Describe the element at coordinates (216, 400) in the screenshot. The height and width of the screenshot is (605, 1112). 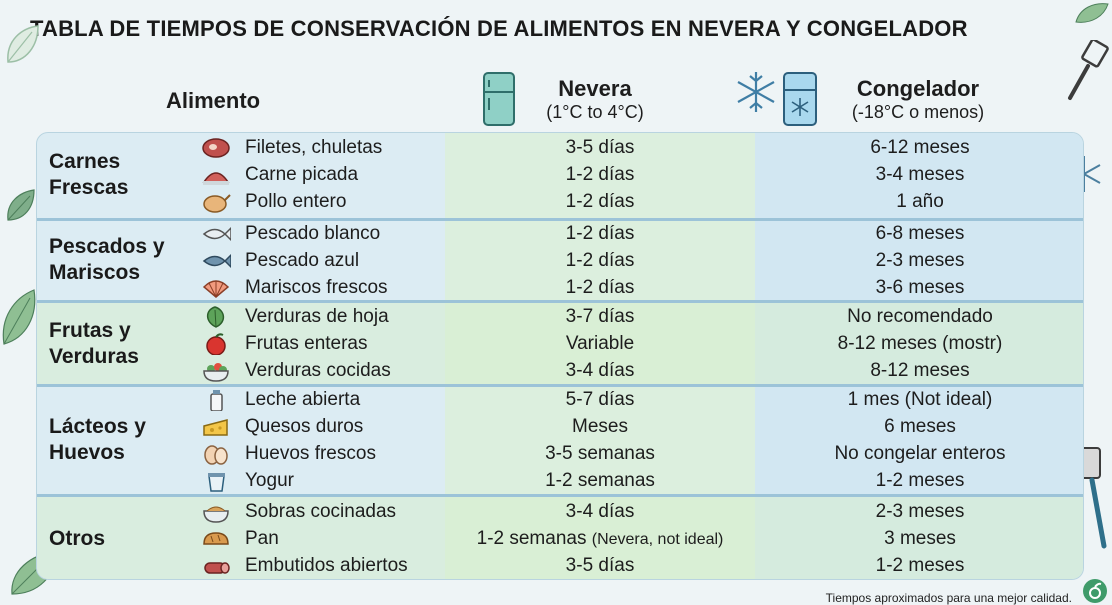
I see `milk-icon` at that location.